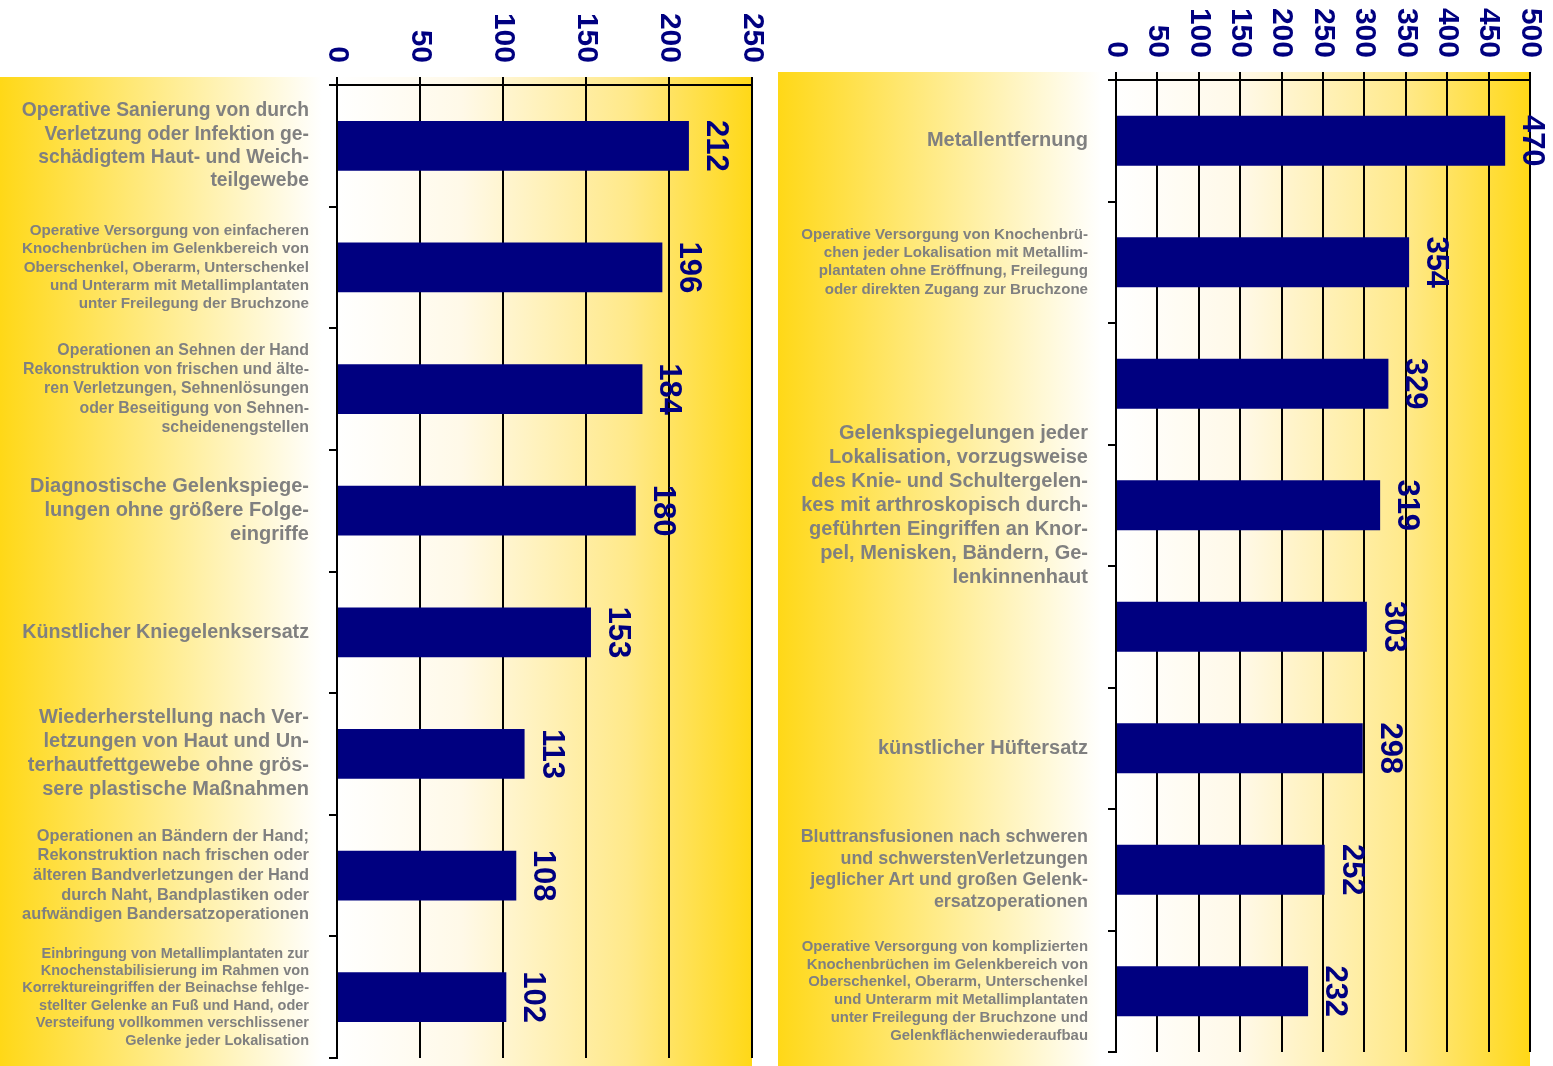 Image resolution: width=1553 pixels, height=1066 pixels. Describe the element at coordinates (1007, 139) in the screenshot. I see `y-tick-label: Metallentfernung` at that location.